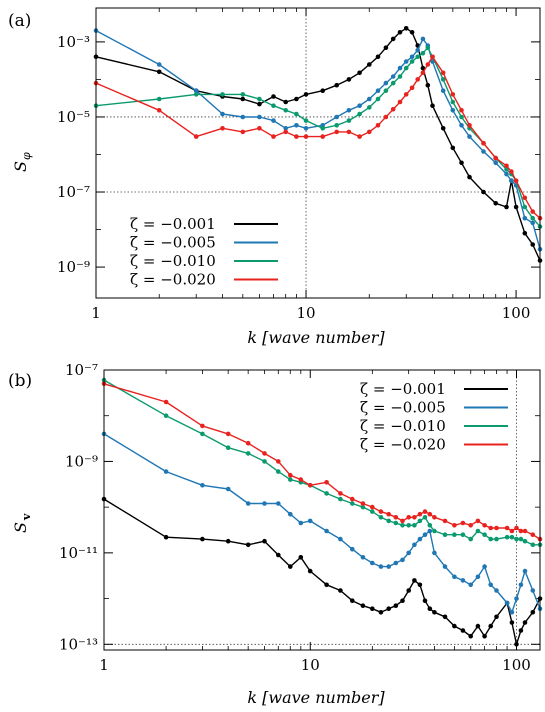 The image size is (545, 712). What do you see at coordinates (305, 313) in the screenshot?
I see `panel-a-x-tick-label-1: 10` at bounding box center [305, 313].